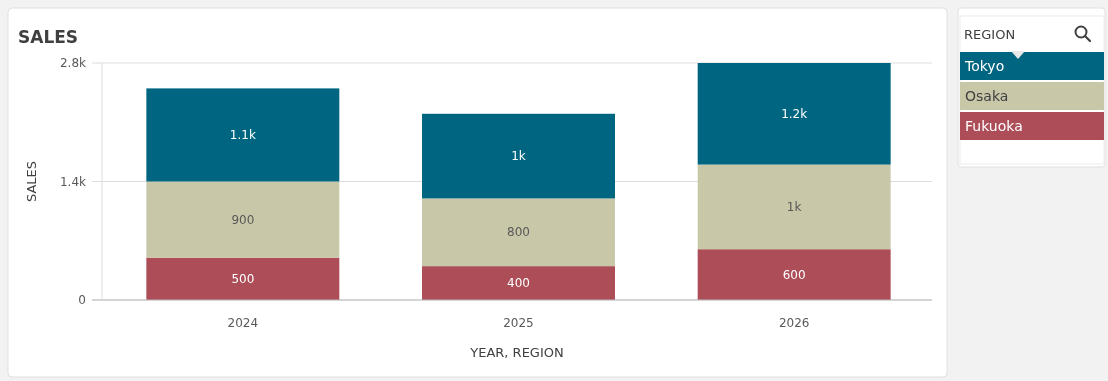 This screenshot has width=1108, height=381. Describe the element at coordinates (518, 323) in the screenshot. I see `x-tick-label: 2025` at that location.